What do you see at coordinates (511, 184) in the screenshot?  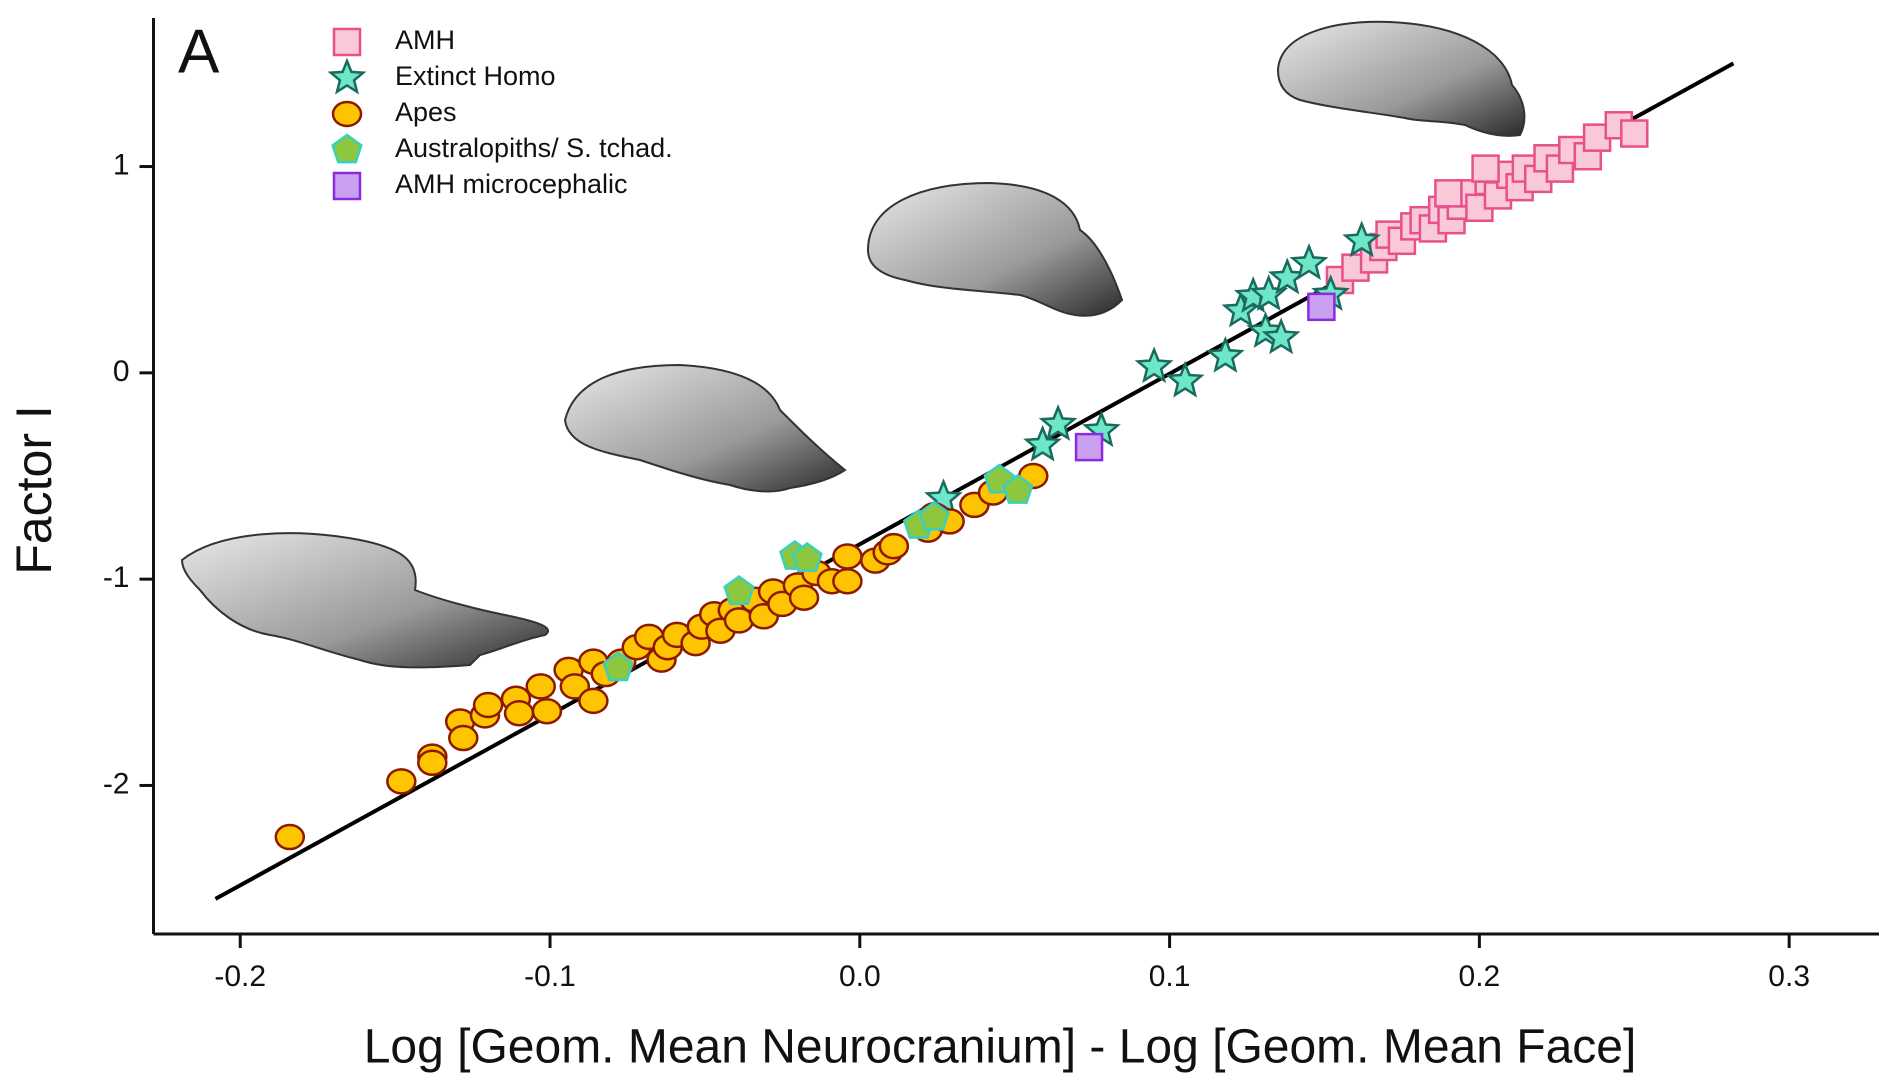 I see `legend-text: AMH microcephalic` at bounding box center [511, 184].